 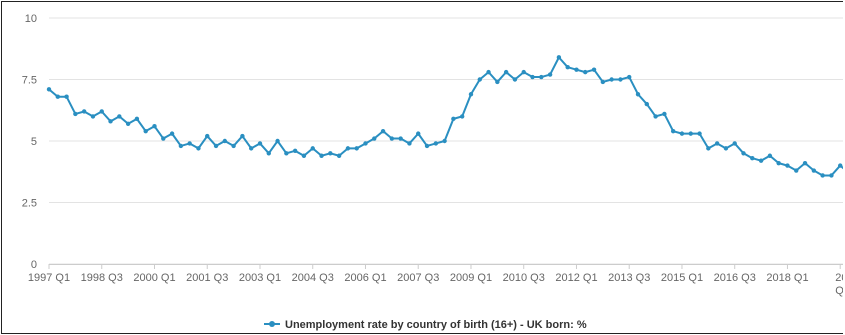 I want to click on y-tick-label: 10, so click(x=31, y=19).